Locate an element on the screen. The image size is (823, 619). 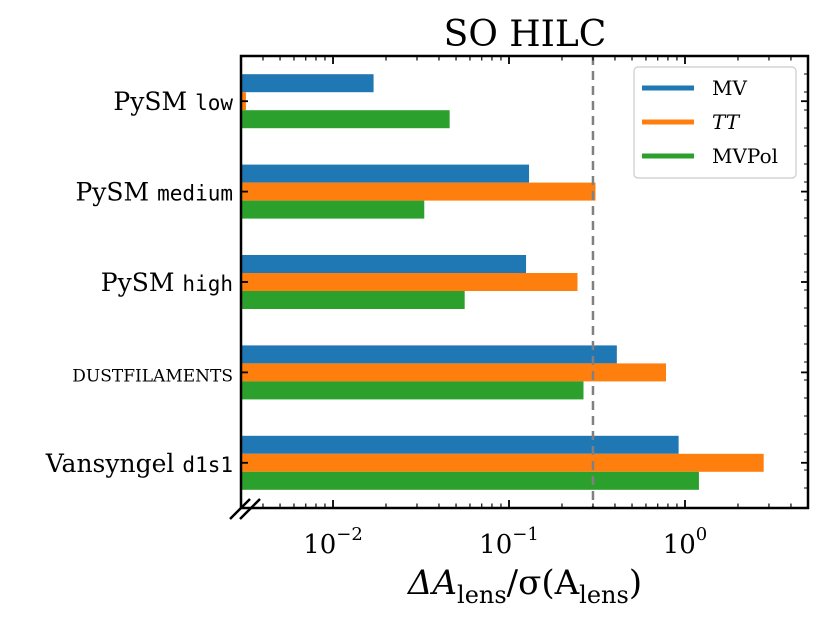
x-tick-label: 10⁰ is located at coordinates (685, 542).